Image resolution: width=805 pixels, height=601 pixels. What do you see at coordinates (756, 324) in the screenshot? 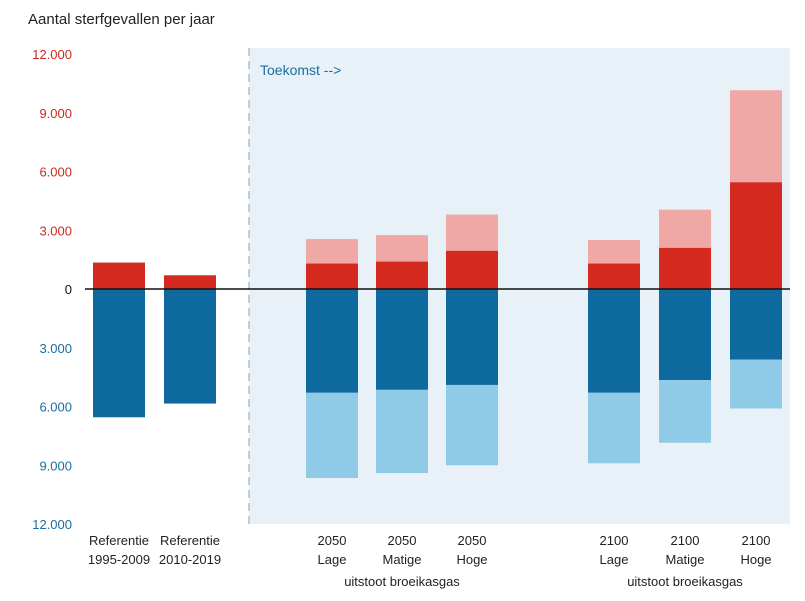
I see `bar-negative-dark-2100-hoge` at bounding box center [756, 324].